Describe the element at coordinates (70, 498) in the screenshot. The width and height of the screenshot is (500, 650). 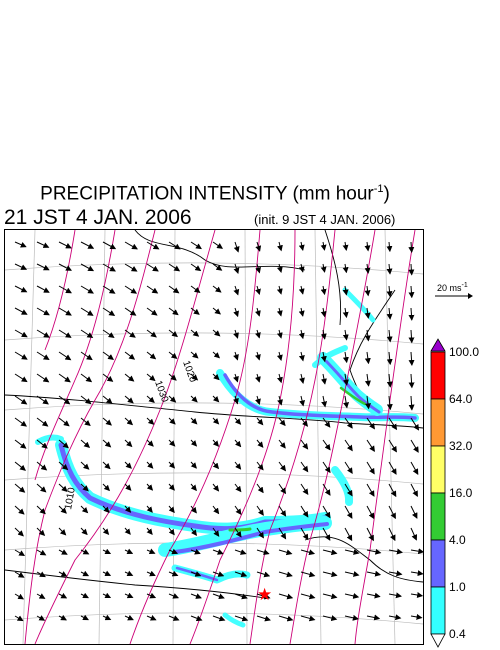
I see `isobar-label-1010: 1010` at that location.